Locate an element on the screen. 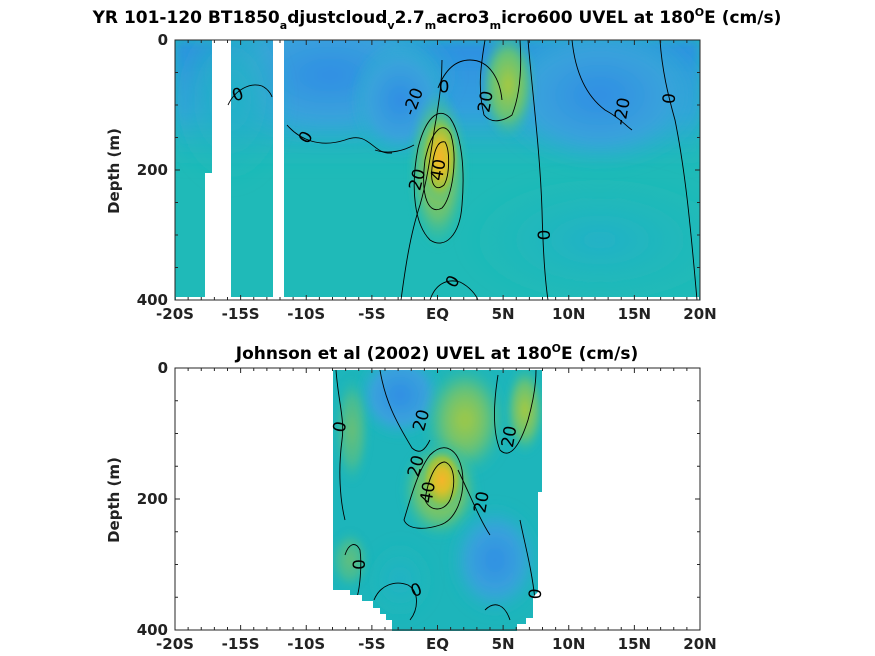 This screenshot has height=656, width=875. heatmap-field is located at coordinates (437, 500).